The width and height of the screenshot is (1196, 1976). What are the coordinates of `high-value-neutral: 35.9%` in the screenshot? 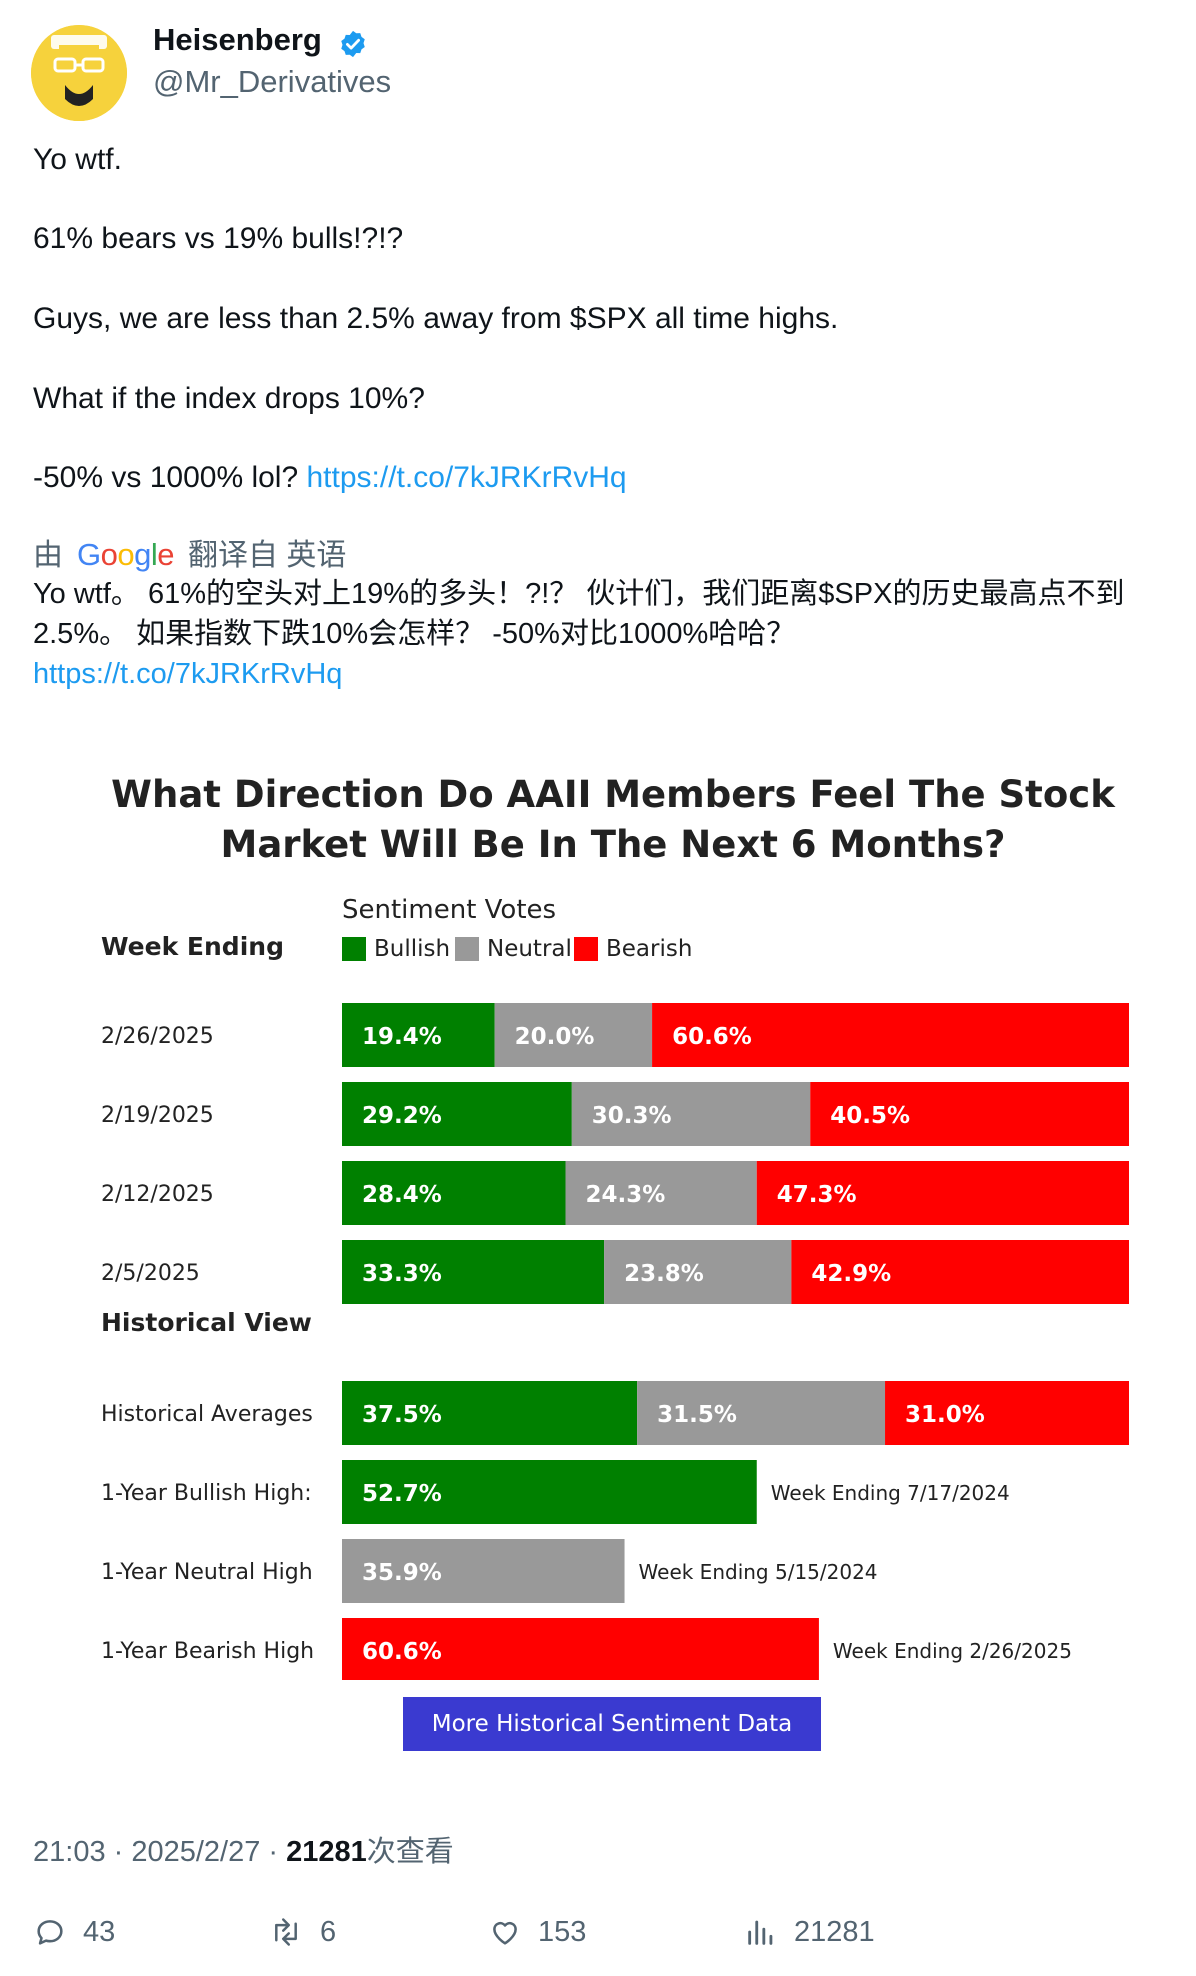 It's located at (402, 1573).